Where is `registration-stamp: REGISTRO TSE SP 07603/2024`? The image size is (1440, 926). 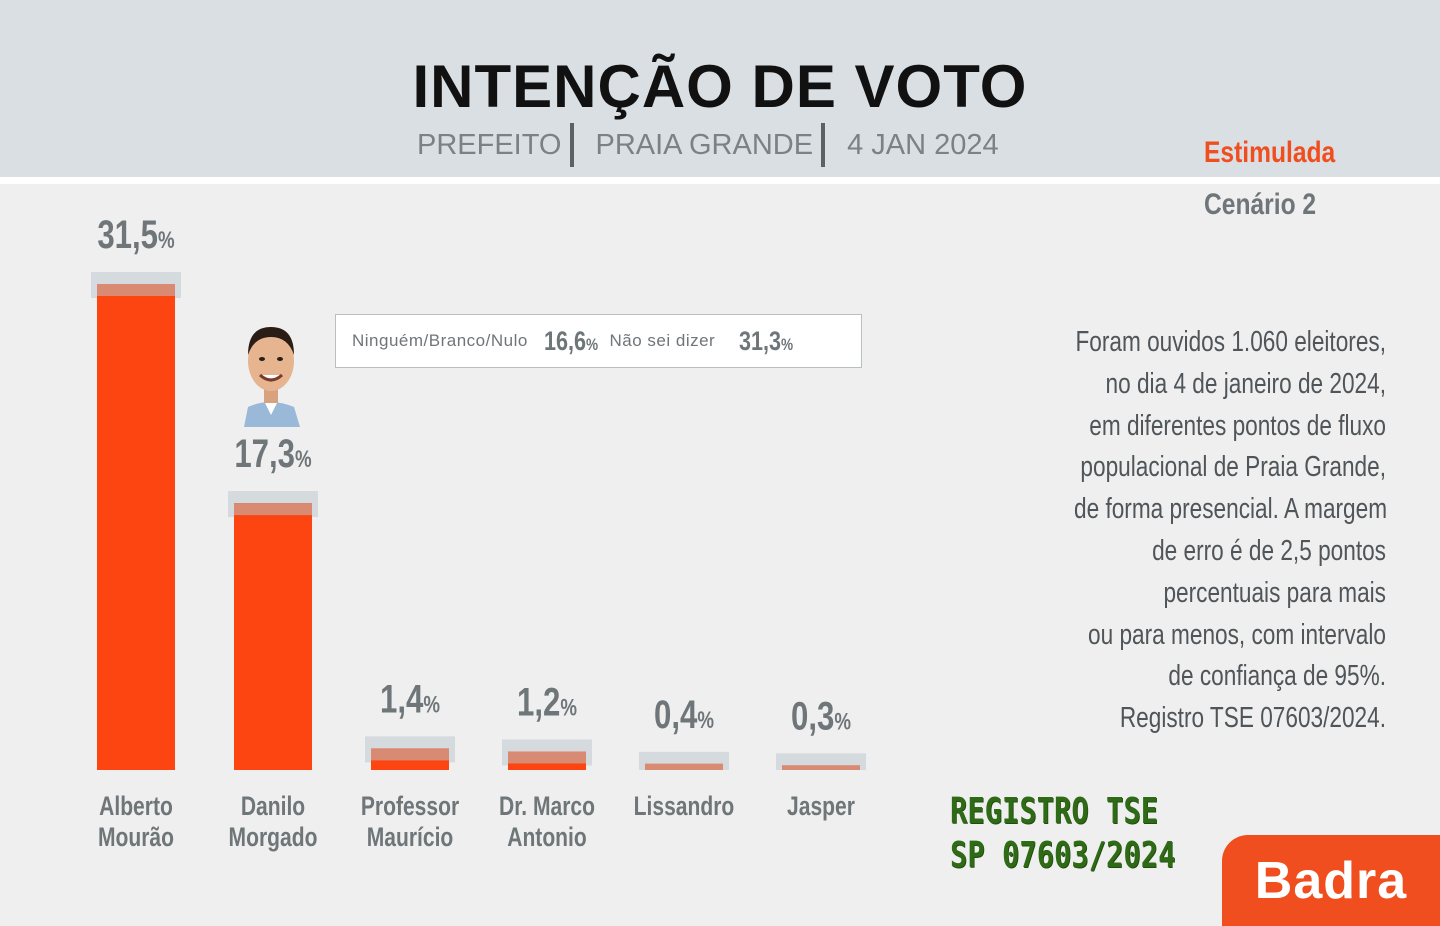
registration-stamp: REGISTRO TSE SP 07603/2024 is located at coordinates (1062, 834).